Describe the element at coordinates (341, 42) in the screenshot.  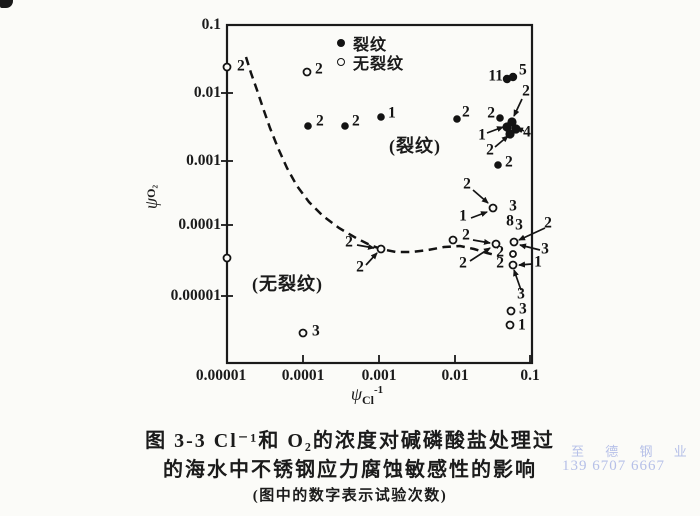
I see `filled-dot-marker-icon` at that location.